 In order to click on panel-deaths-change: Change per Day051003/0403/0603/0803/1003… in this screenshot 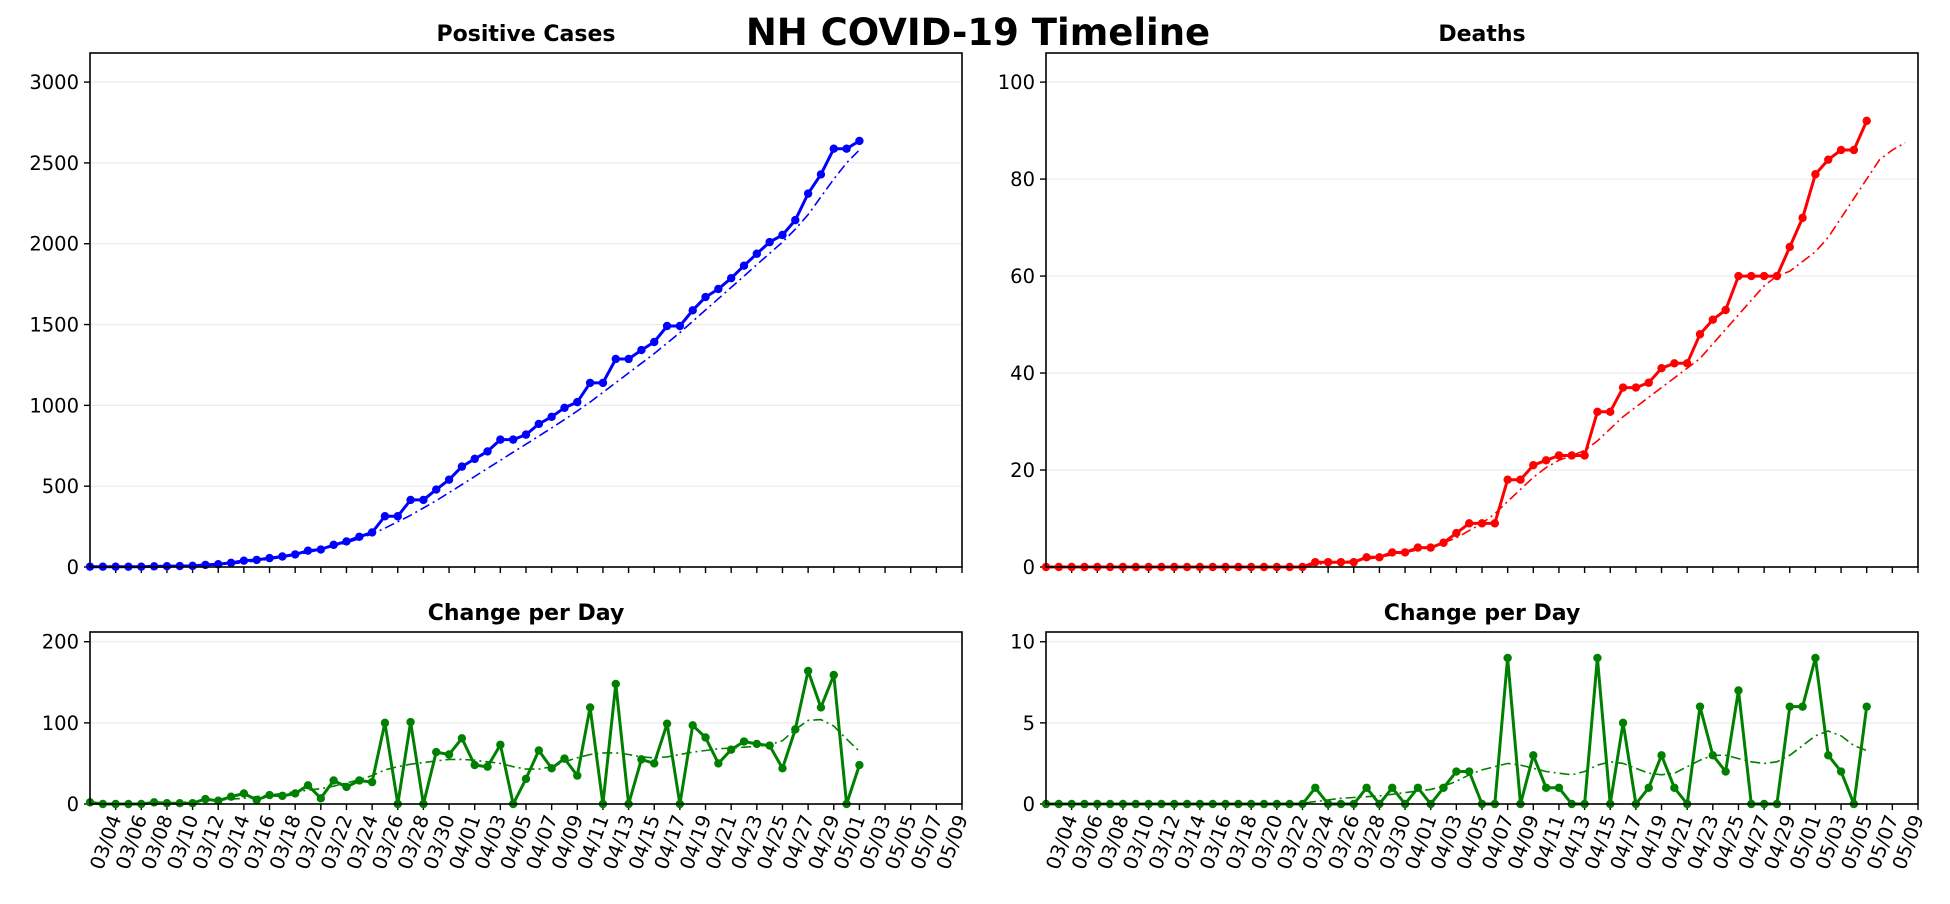, I will do `click(1469, 737)`.